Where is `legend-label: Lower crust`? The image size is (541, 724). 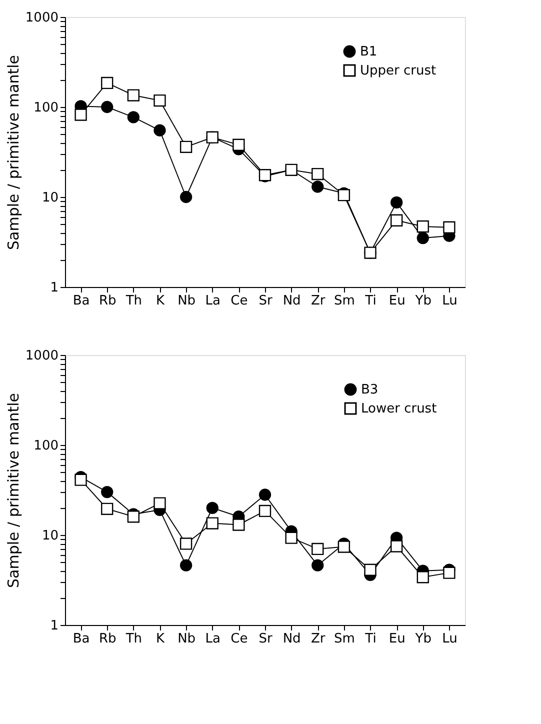 legend-label: Lower crust is located at coordinates (399, 409).